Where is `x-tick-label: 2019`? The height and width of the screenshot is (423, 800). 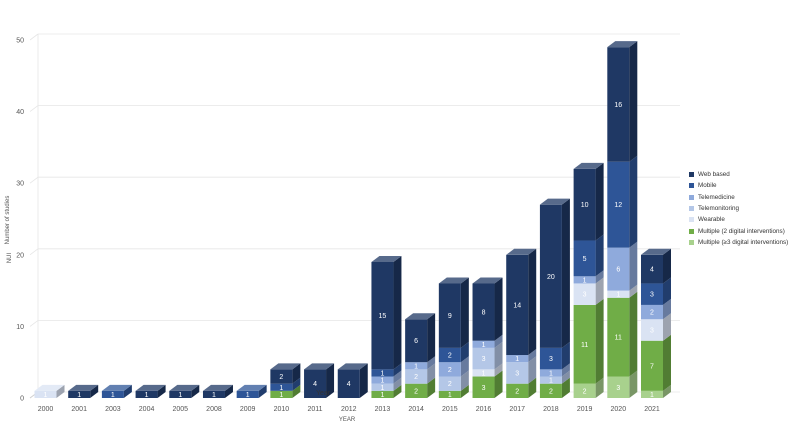 x-tick-label: 2019 is located at coordinates (585, 409).